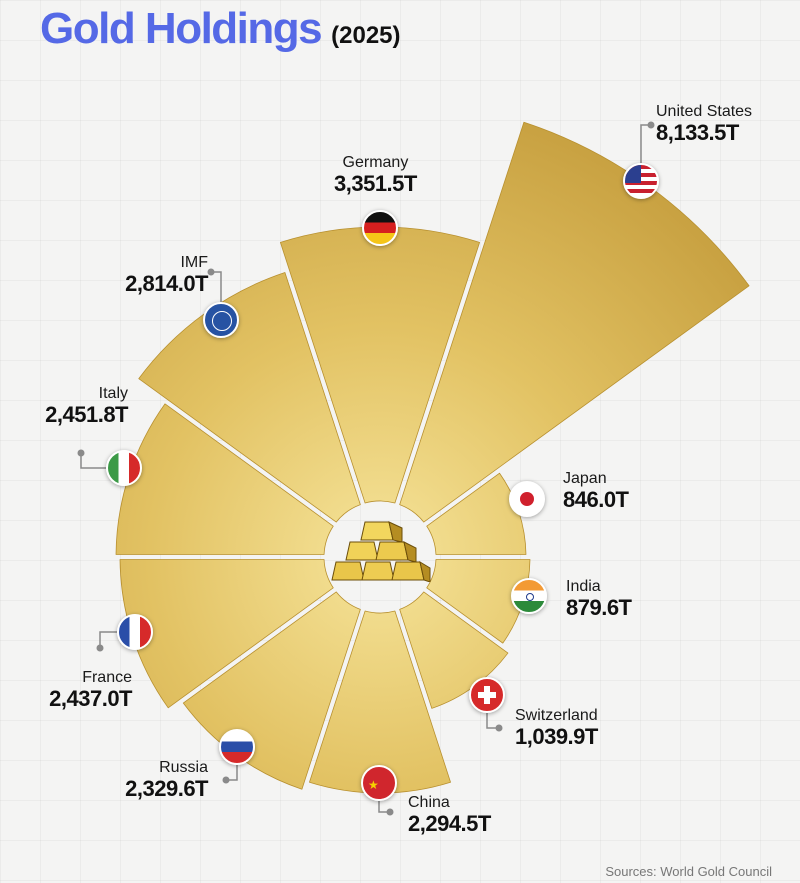 This screenshot has height=883, width=800. I want to click on label-name: Russia, so click(183, 767).